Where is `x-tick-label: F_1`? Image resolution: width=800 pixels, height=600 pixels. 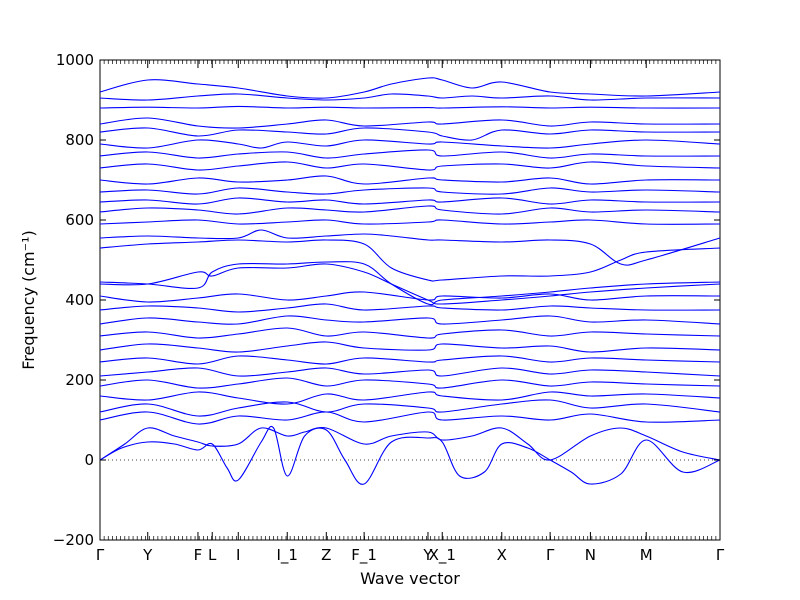
x-tick-label: F_1 is located at coordinates (364, 555).